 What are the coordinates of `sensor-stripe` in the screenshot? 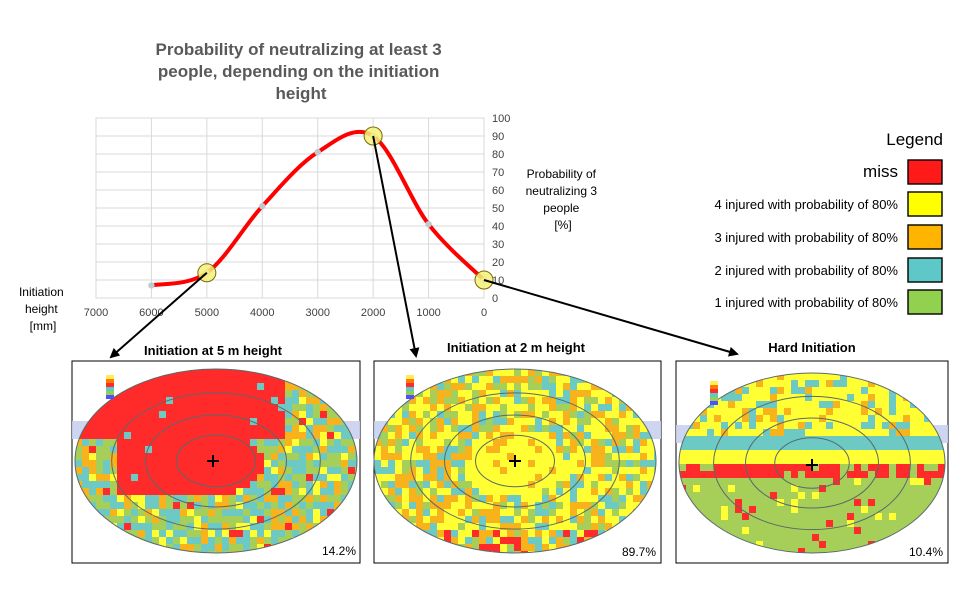 It's located at (714, 383).